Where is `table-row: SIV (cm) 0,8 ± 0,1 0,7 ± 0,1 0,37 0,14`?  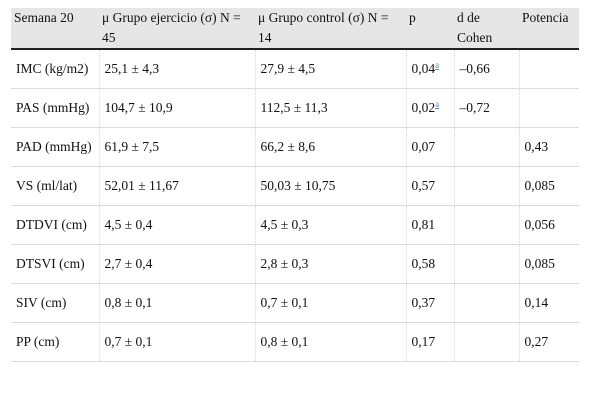
table-row: SIV (cm) 0,8 ± 0,1 0,7 ± 0,1 0,37 0,14 is located at coordinates (295, 303).